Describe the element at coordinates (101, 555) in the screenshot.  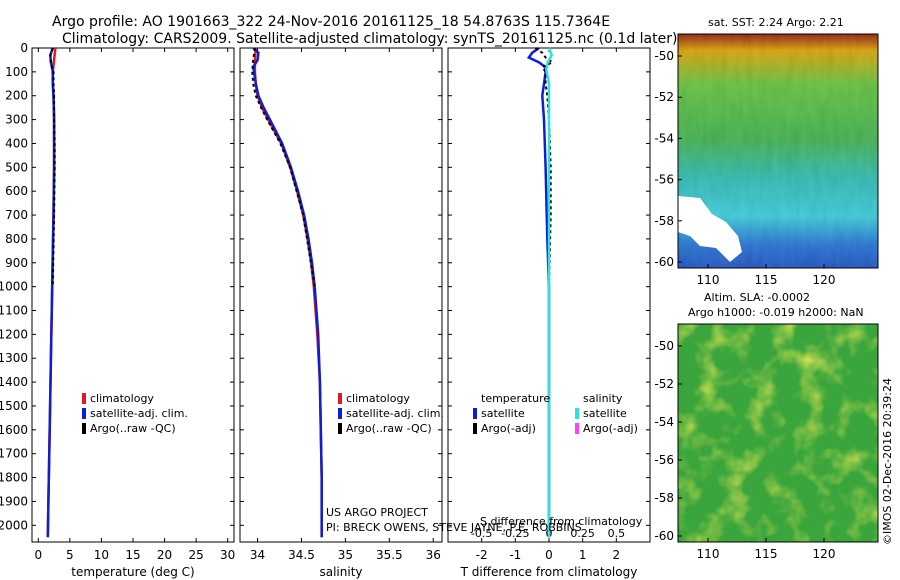
I see `x-tick-label: 10` at that location.